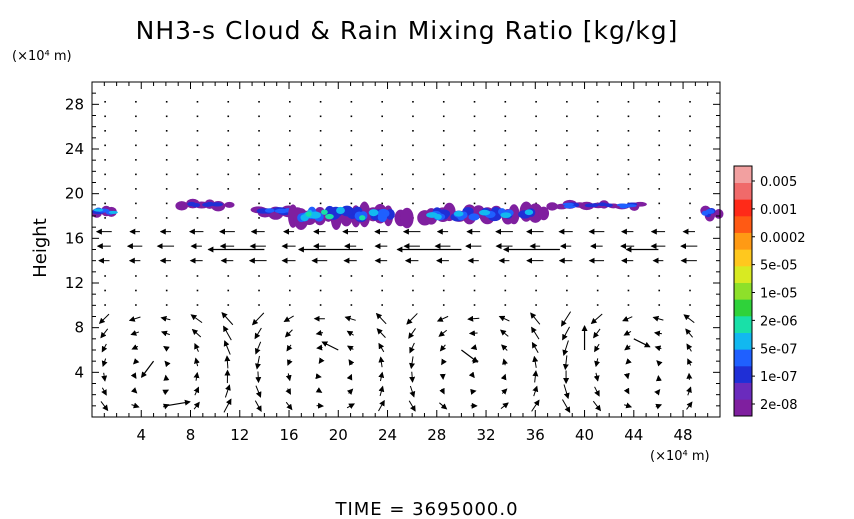  What do you see at coordinates (778, 182) in the screenshot?
I see `colorbar-label: 0.005` at bounding box center [778, 182].